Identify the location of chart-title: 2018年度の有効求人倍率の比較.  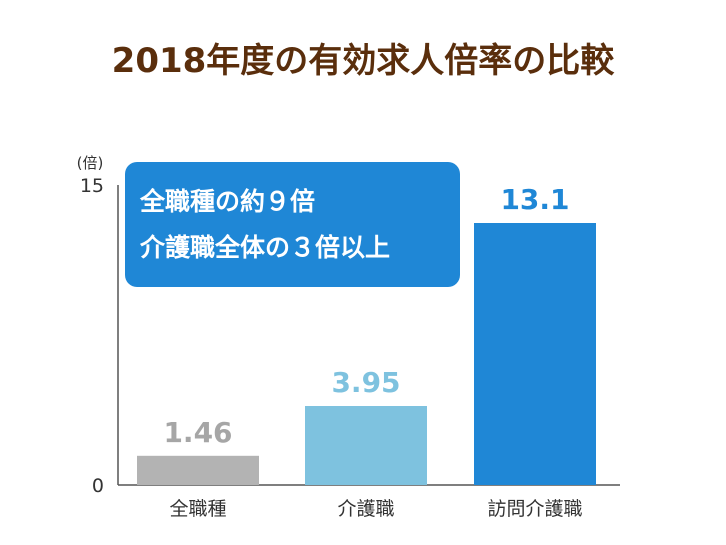
(364, 61).